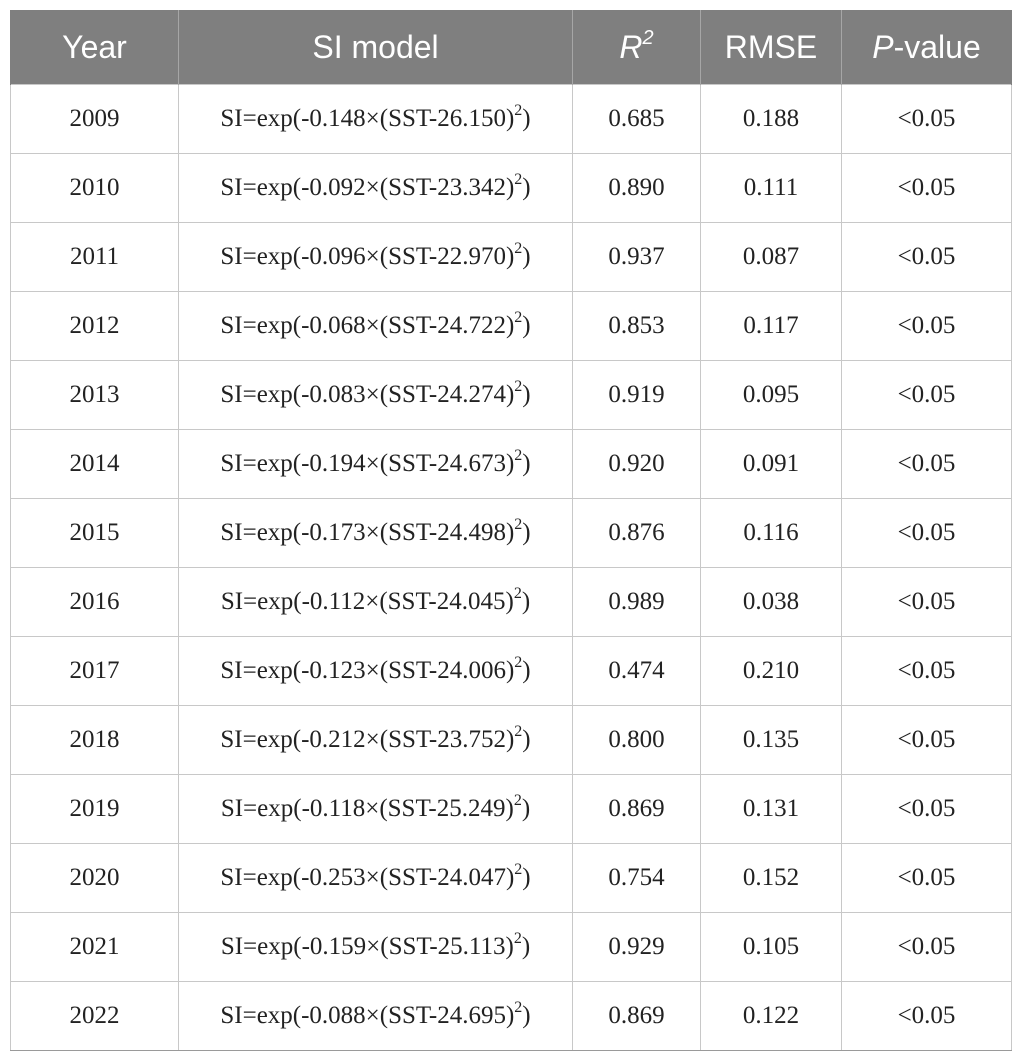 Image resolution: width=1025 pixels, height=1064 pixels. What do you see at coordinates (771, 740) in the screenshot?
I see `rmse-cell: 0.135` at bounding box center [771, 740].